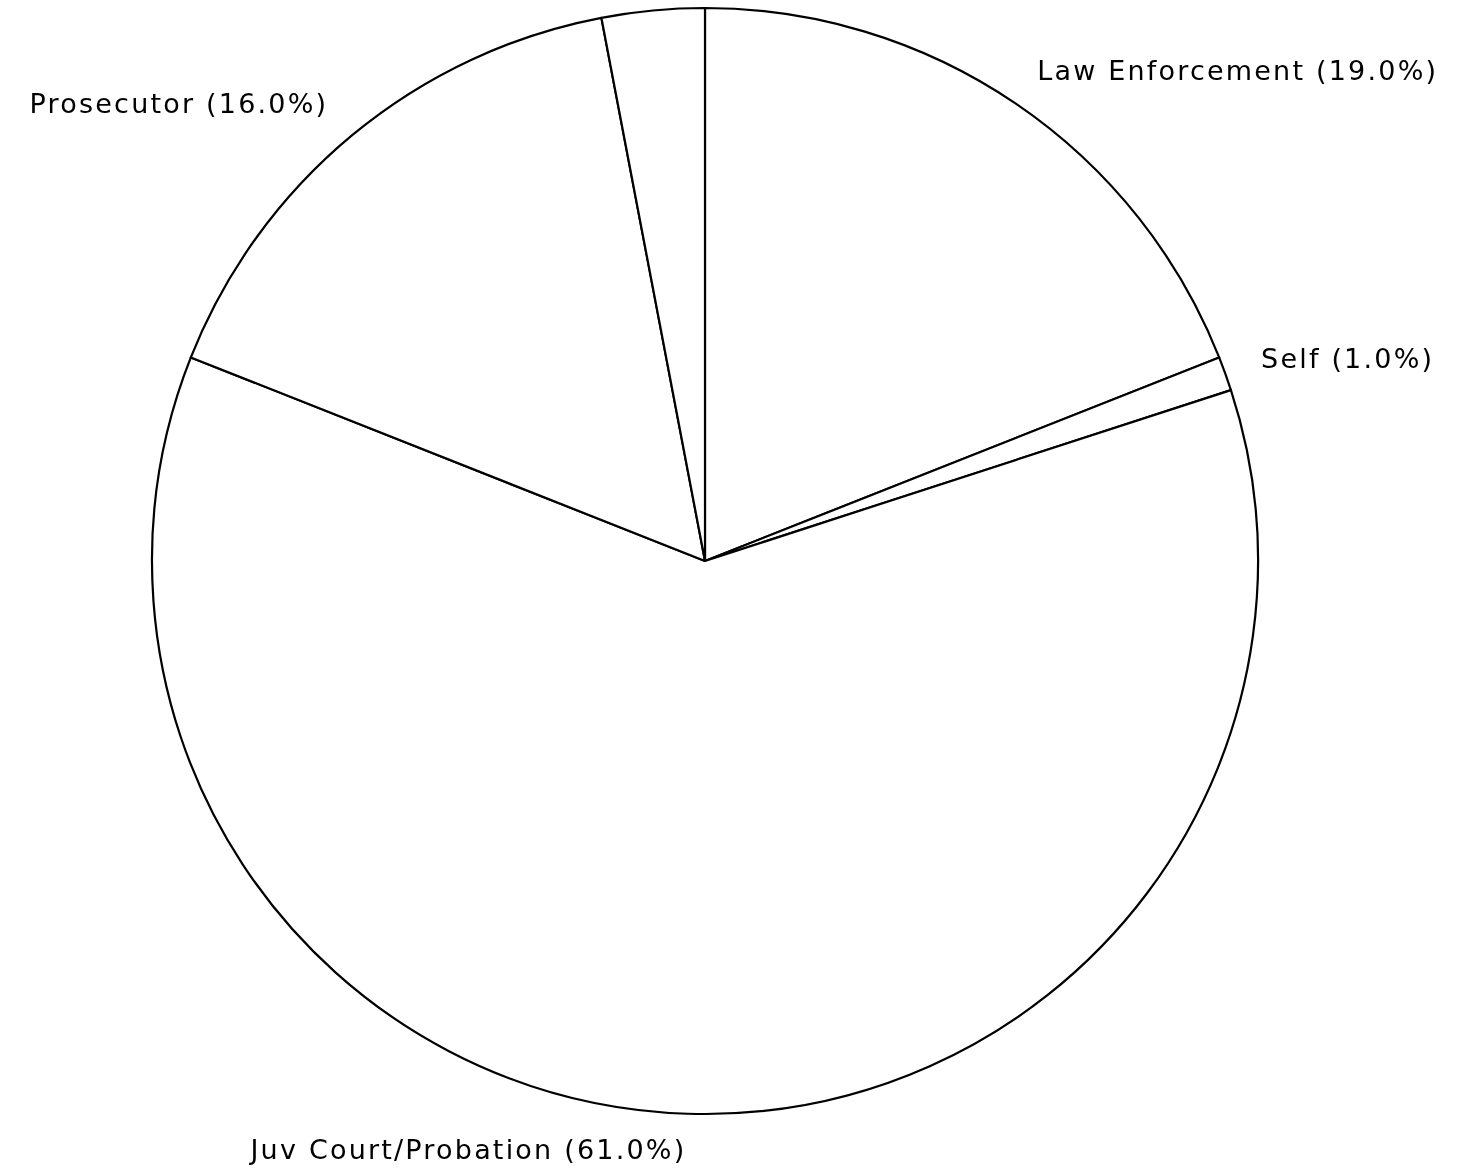 The image size is (1463, 1168). I want to click on slice-label: Juv Court/Probation (61.0%), so click(467, 1150).